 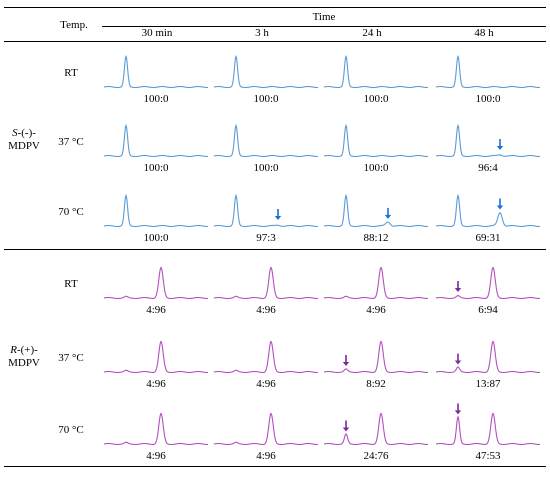 I want to click on temp-header: Temp., so click(x=74, y=25).